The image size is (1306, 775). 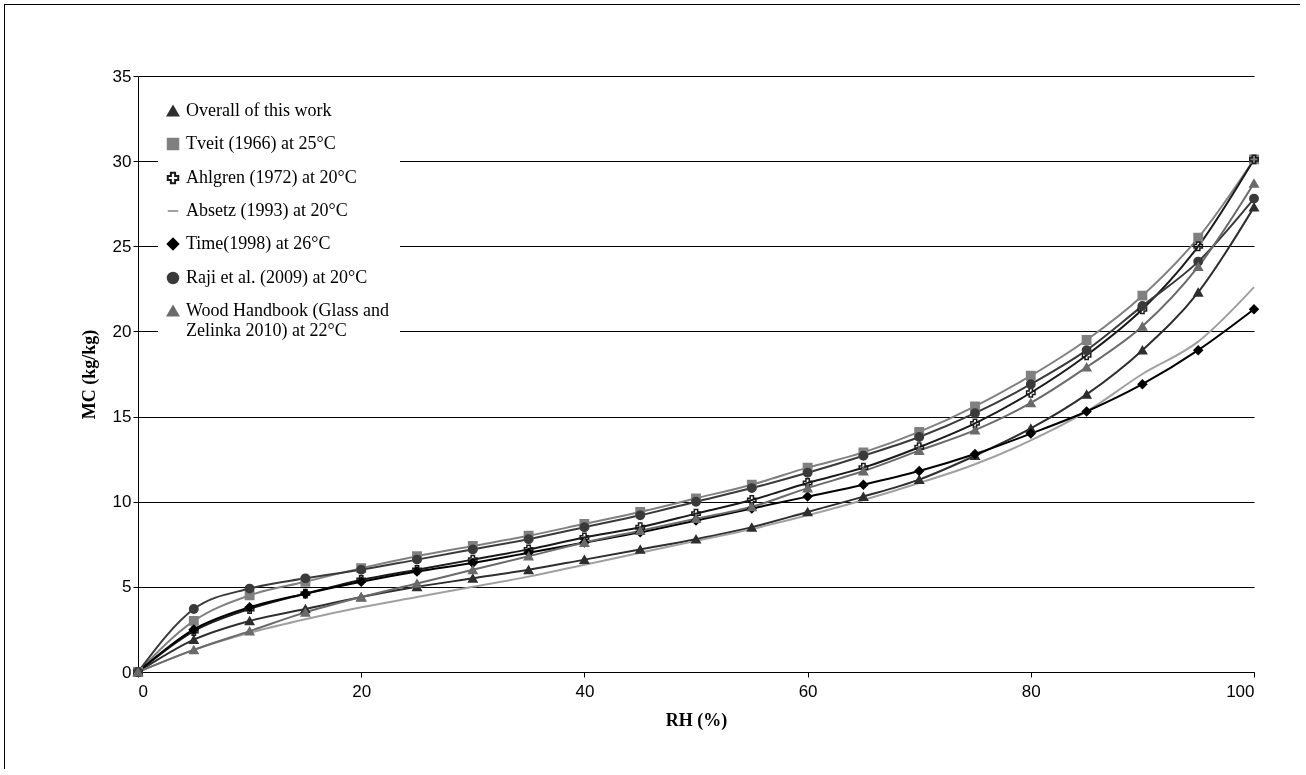 I want to click on legend-label: Raji et al. (2009) at 20°C, so click(x=277, y=277).